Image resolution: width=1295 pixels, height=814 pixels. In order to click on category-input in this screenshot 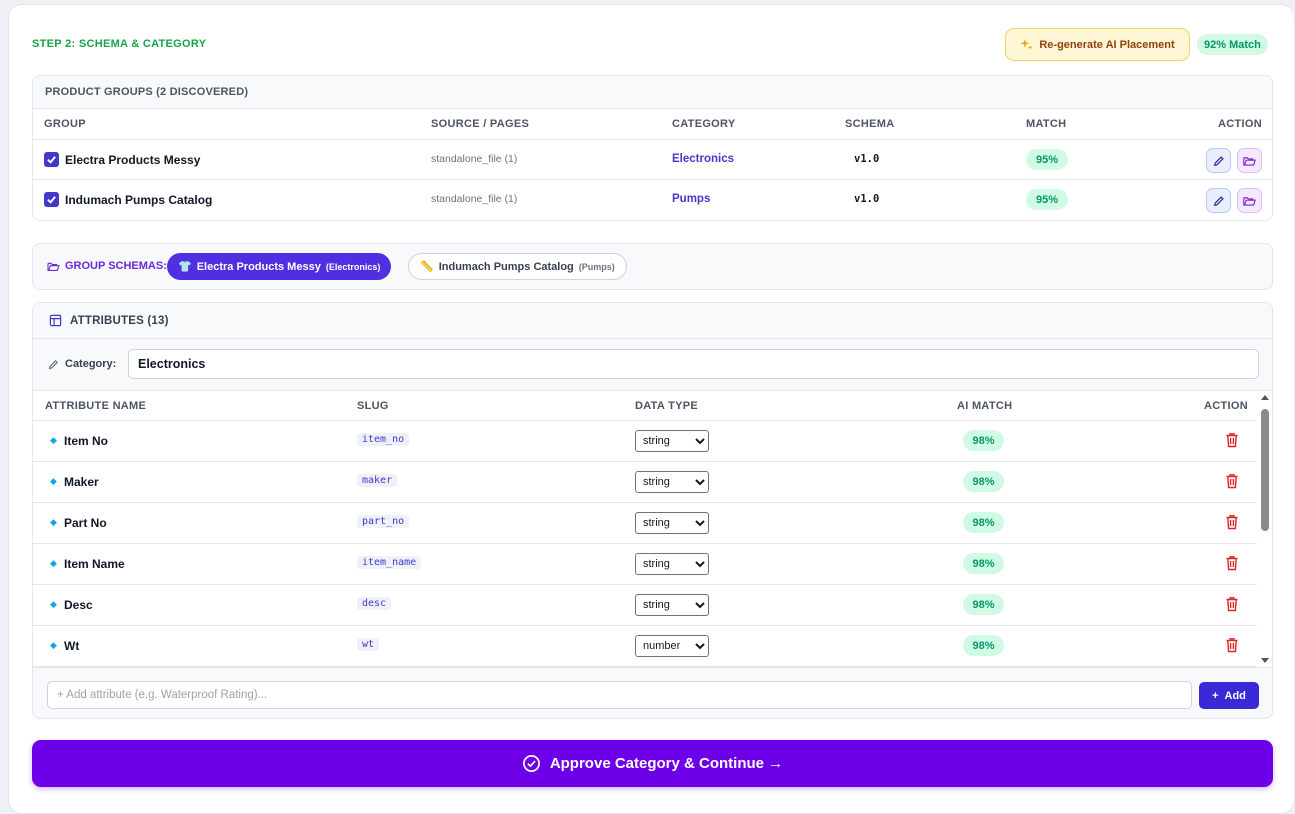, I will do `click(693, 364)`.